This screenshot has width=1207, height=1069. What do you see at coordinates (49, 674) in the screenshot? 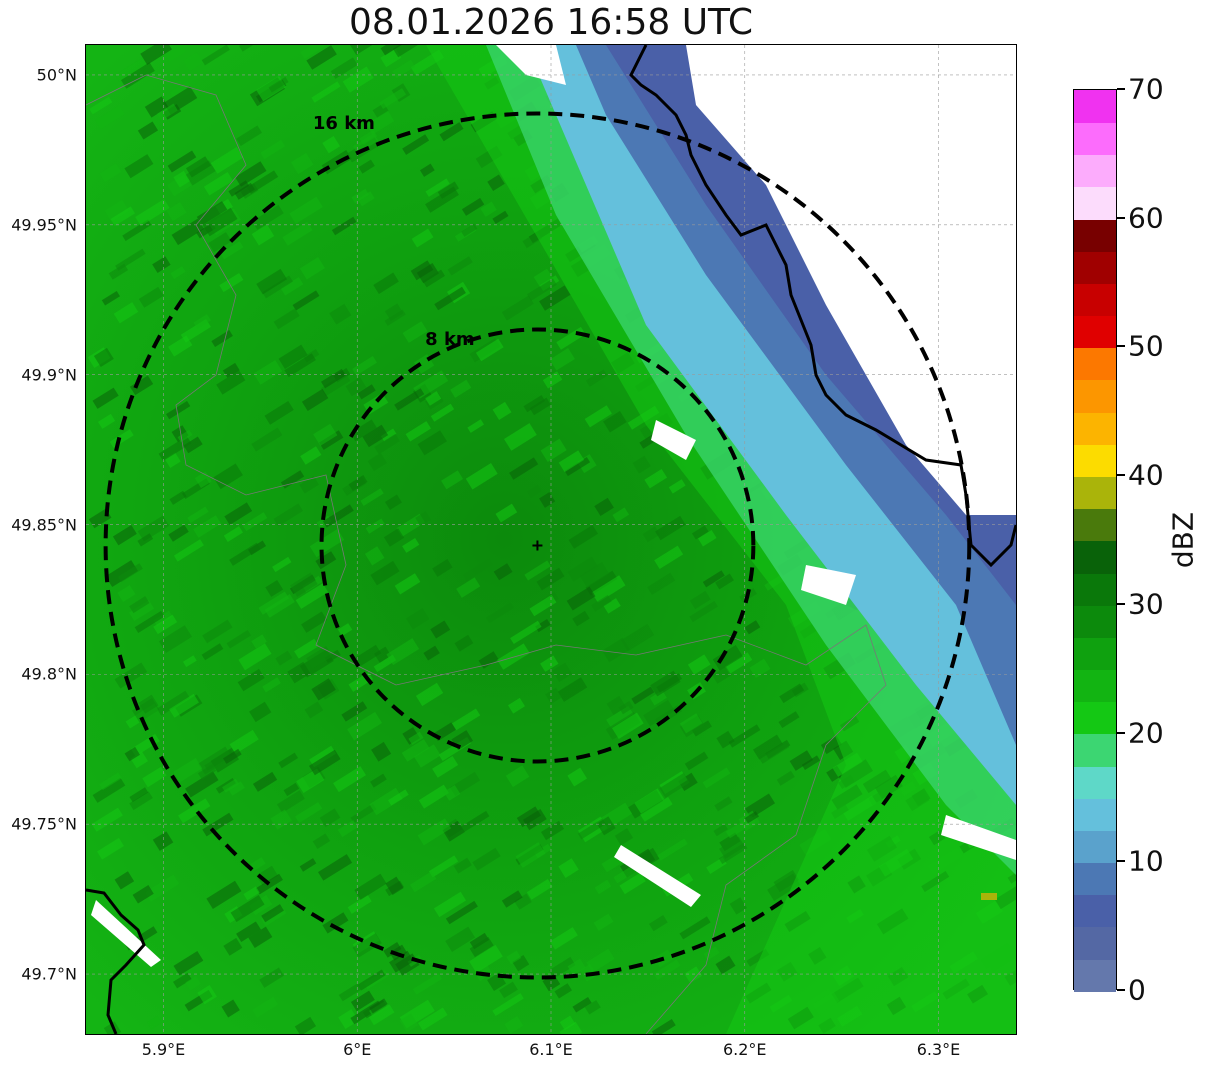
I see `lat-tick-label: 49.8°N` at bounding box center [49, 674].